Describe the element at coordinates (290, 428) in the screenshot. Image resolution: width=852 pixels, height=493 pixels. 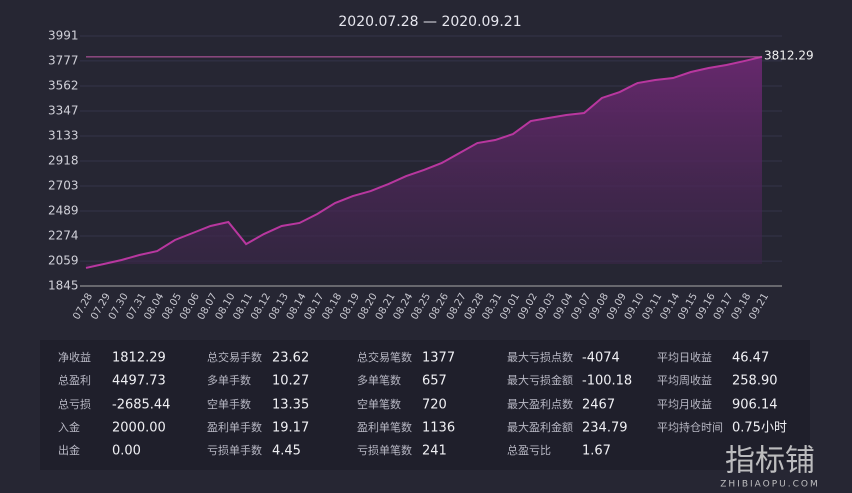
I see `stat-value: 19.17` at that location.